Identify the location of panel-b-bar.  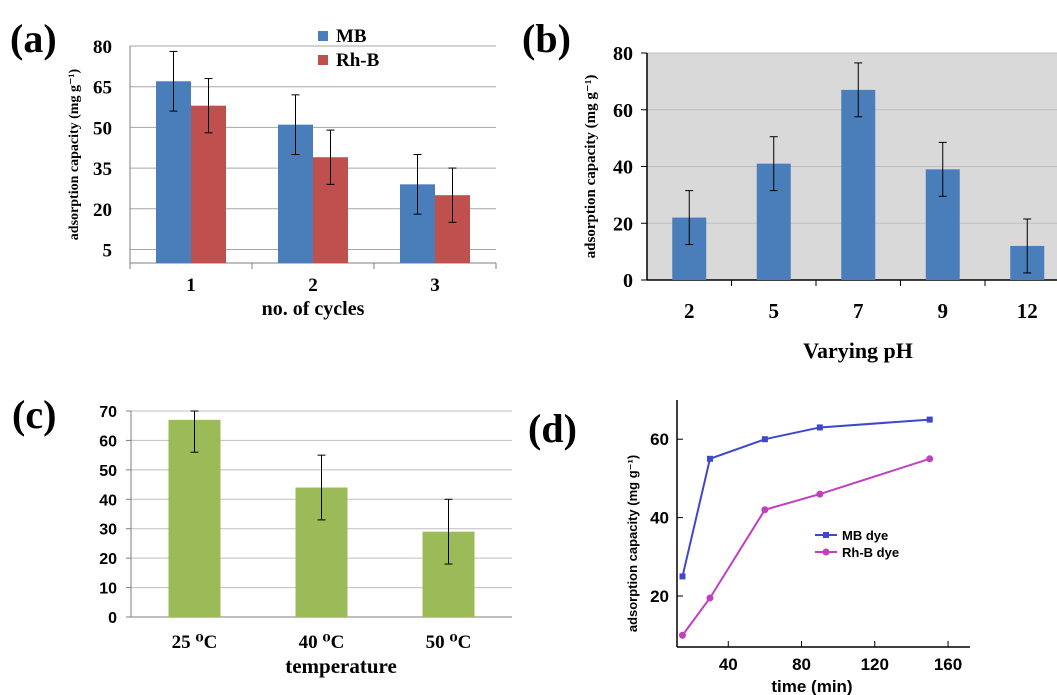
(858, 184).